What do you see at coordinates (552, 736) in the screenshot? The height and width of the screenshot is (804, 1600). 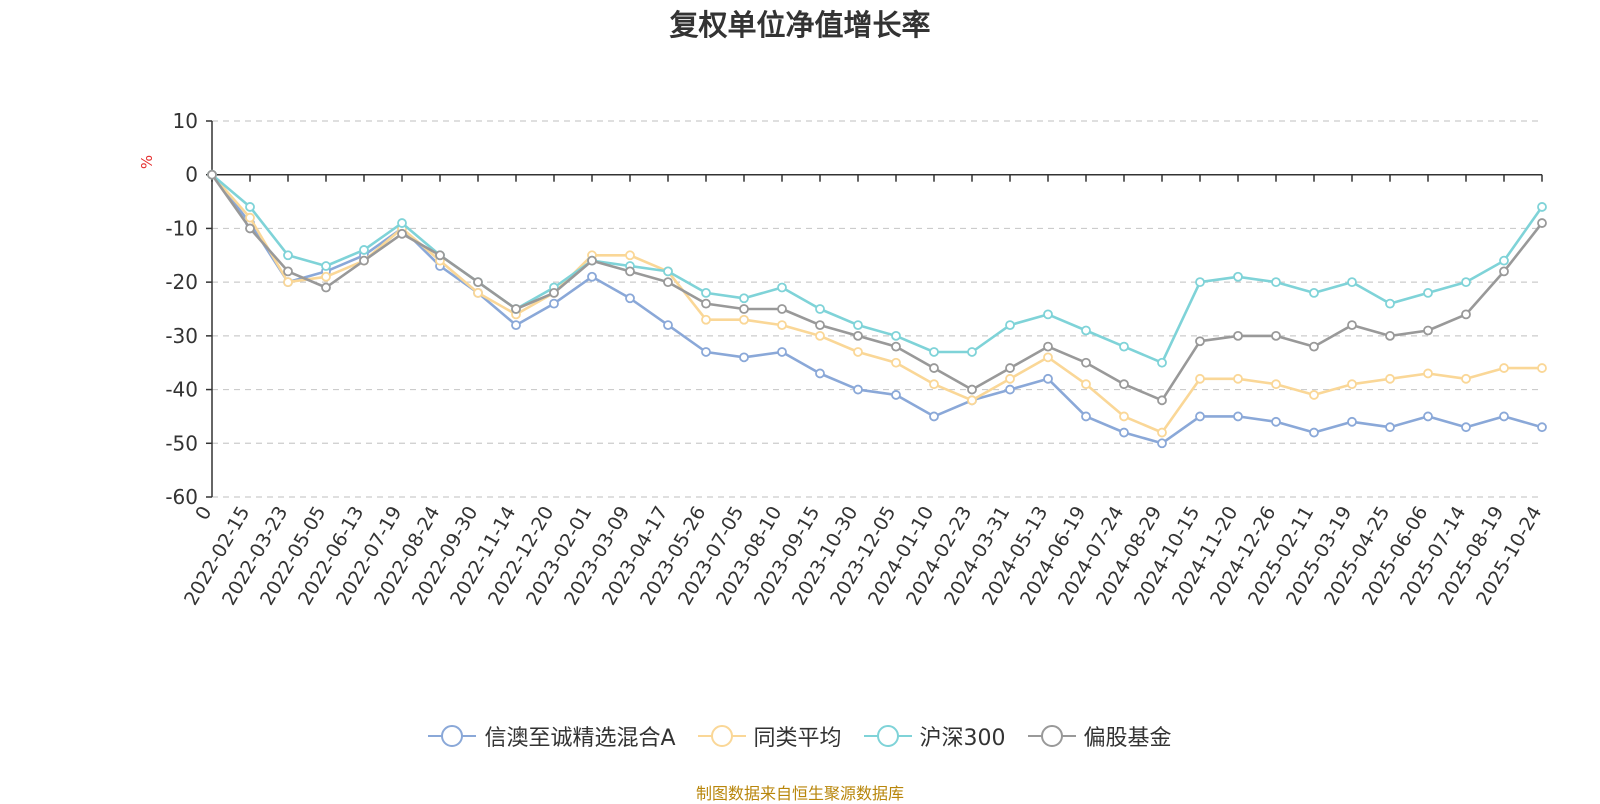 I see `legend-item-fund: 信澳至诚精选混合A` at bounding box center [552, 736].